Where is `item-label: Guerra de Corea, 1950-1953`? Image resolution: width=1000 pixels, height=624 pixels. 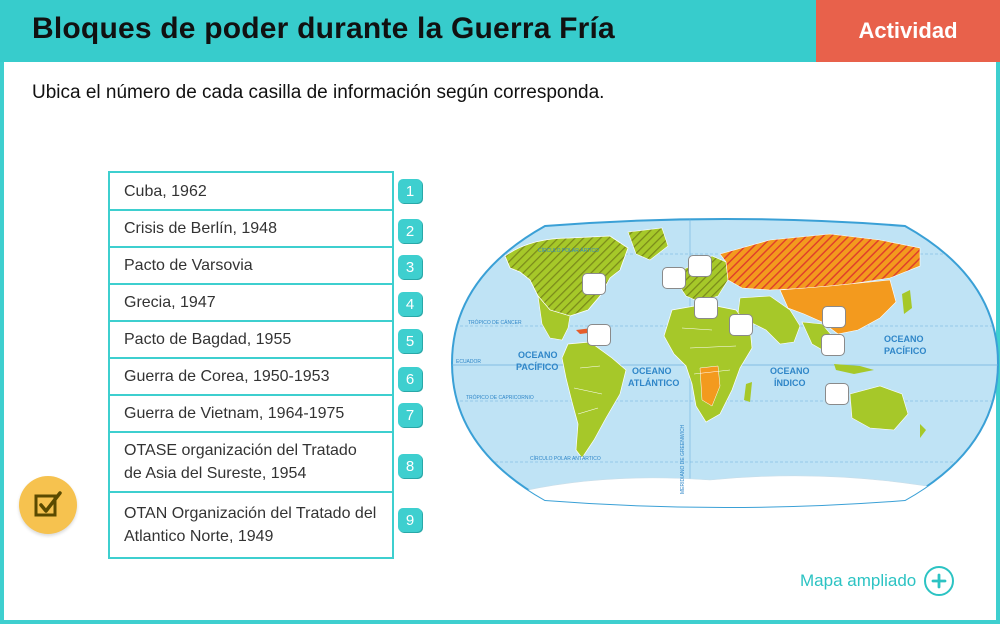
item-label: Guerra de Corea, 1950-1953 is located at coordinates (227, 376).